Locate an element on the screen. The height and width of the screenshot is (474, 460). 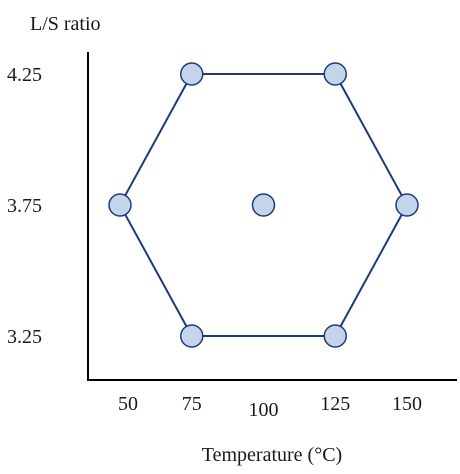
y-tick-label: 3.25 is located at coordinates (24, 337).